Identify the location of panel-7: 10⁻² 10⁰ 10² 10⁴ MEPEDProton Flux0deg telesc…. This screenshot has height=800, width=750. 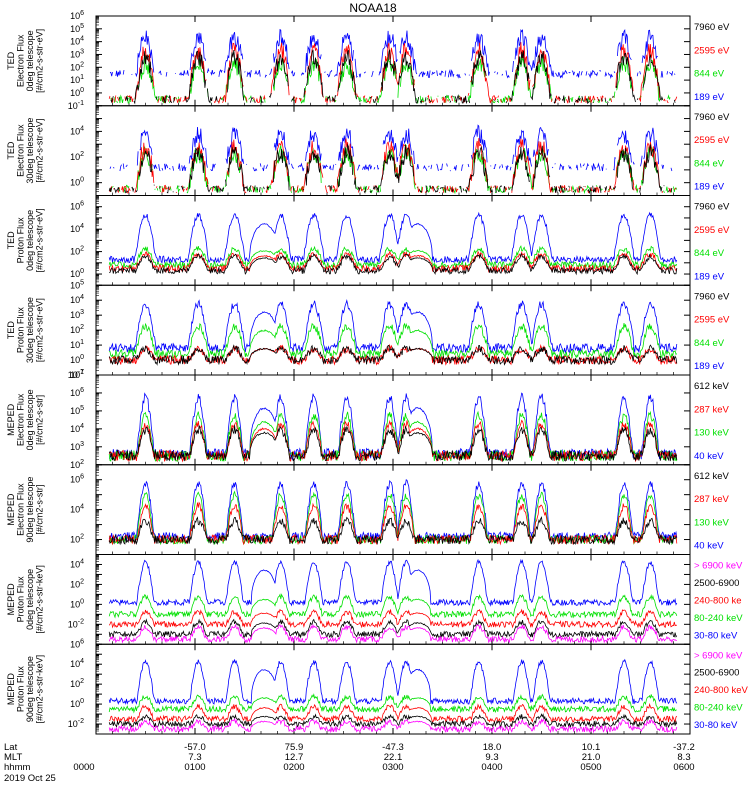
(374, 599).